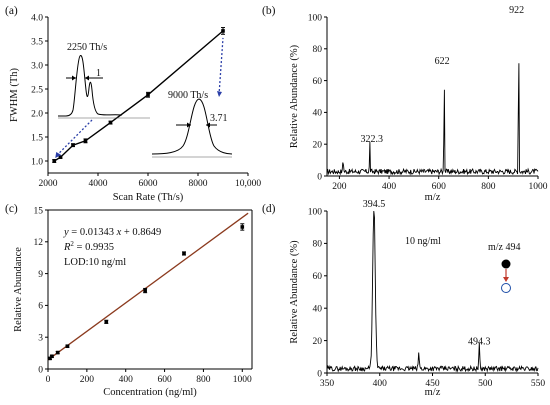 Image resolution: width=550 pixels, height=405 pixels. What do you see at coordinates (94, 247) in the screenshot?
I see `r2-tail: = 0.9935` at bounding box center [94, 247].